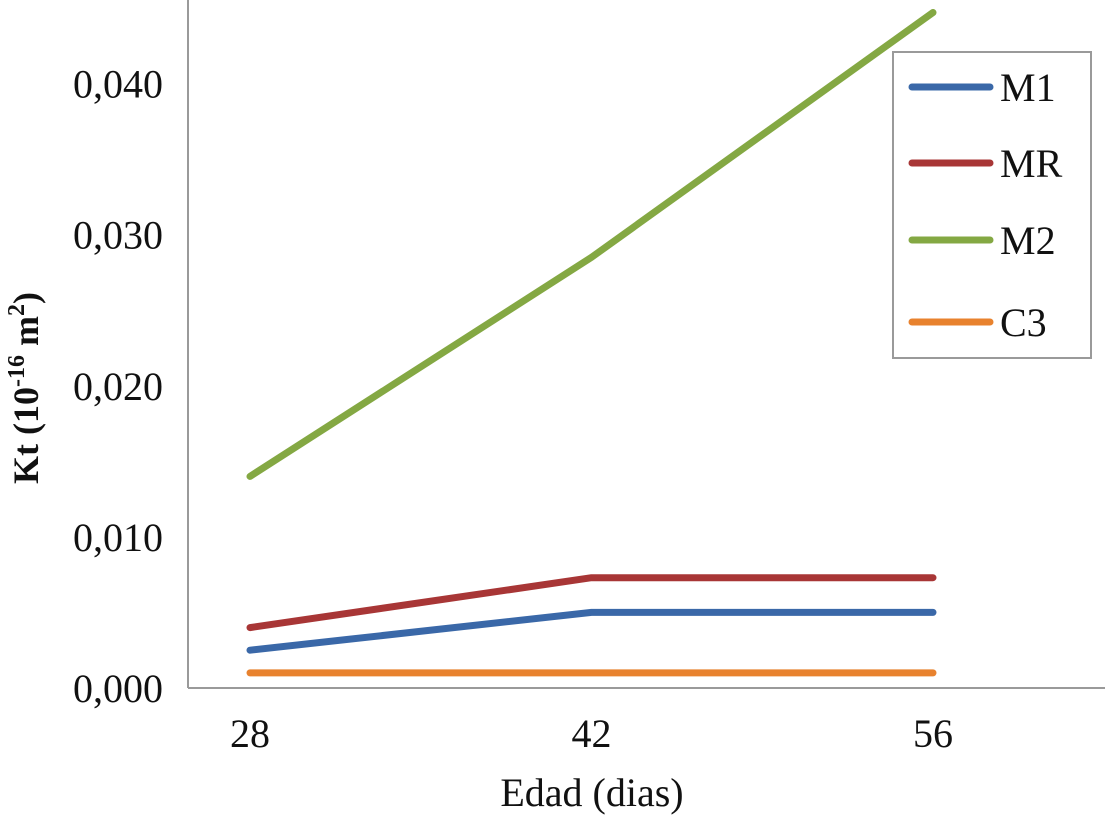  I want to click on legend-label: MR, so click(1031, 163).